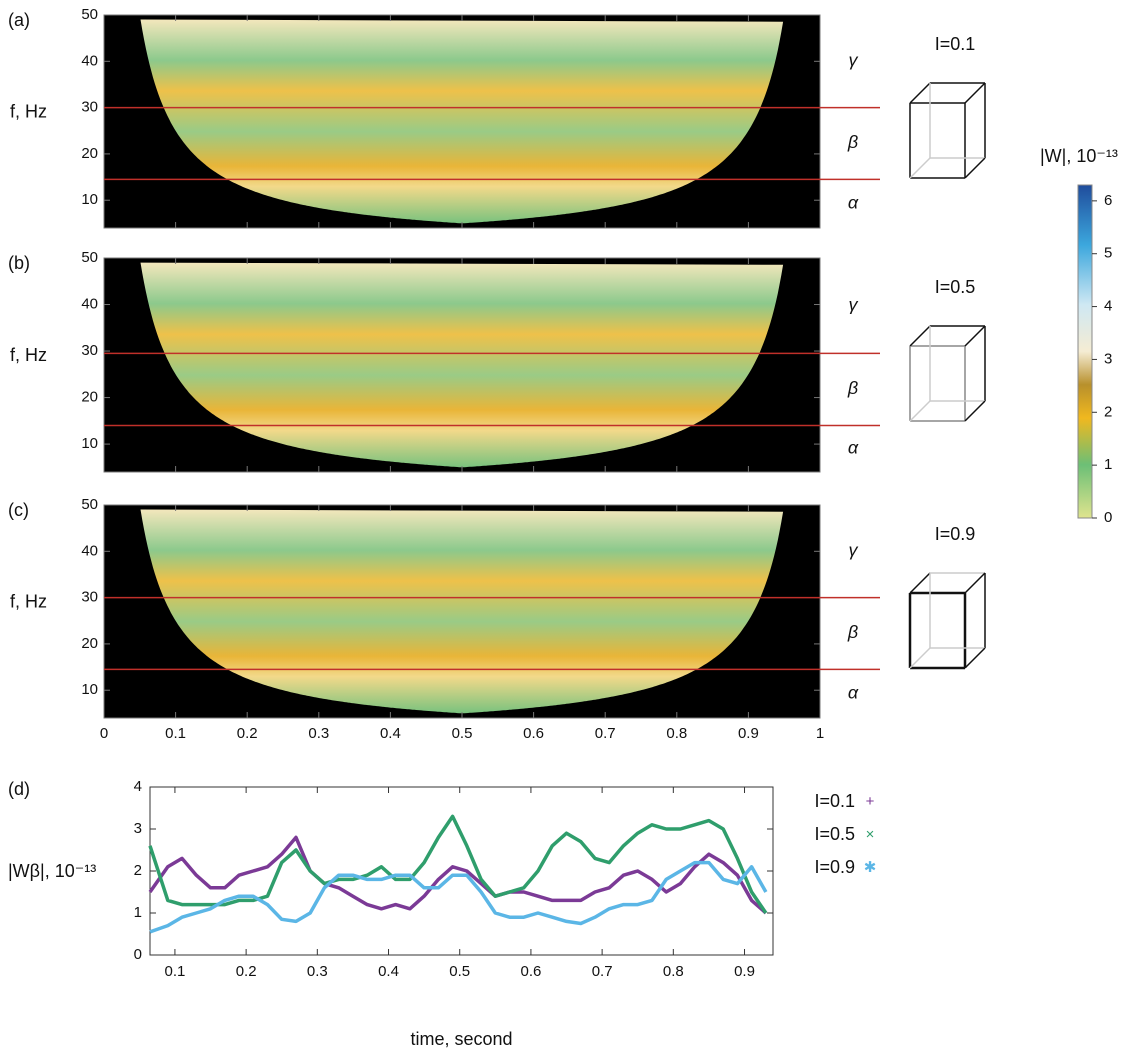 This screenshot has height=1055, width=1148. Describe the element at coordinates (1108, 464) in the screenshot. I see `colorbar-tick-label: 1` at that location.